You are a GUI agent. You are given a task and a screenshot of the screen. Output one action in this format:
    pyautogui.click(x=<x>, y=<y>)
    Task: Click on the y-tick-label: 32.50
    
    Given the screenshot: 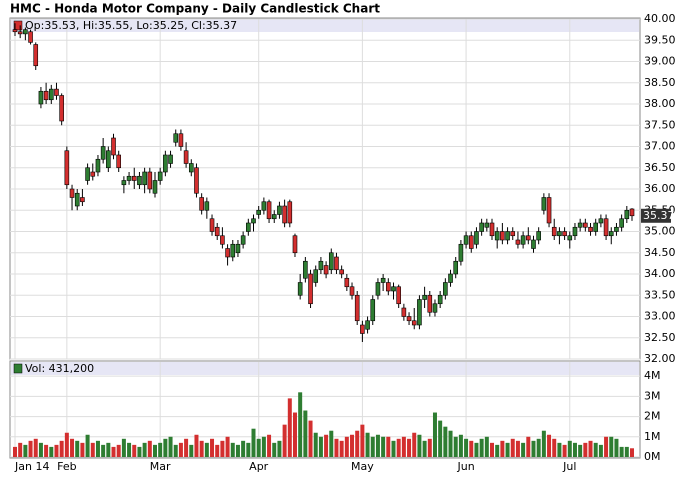 What is the action you would take?
    pyautogui.click(x=660, y=337)
    